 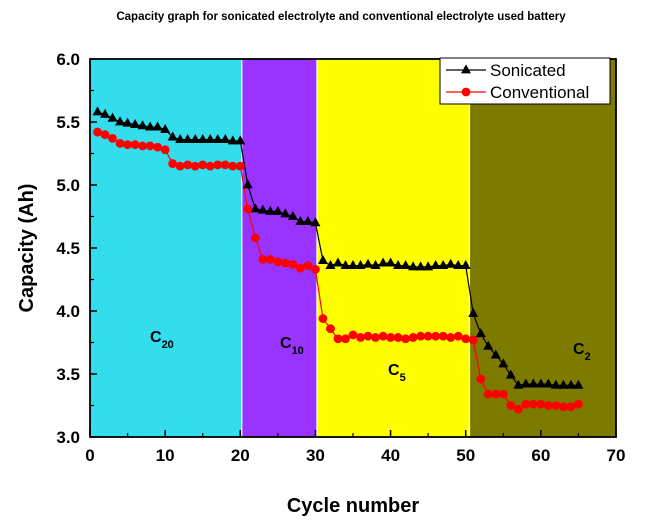 What do you see at coordinates (465, 455) in the screenshot?
I see `x-tick-label: 50` at bounding box center [465, 455].